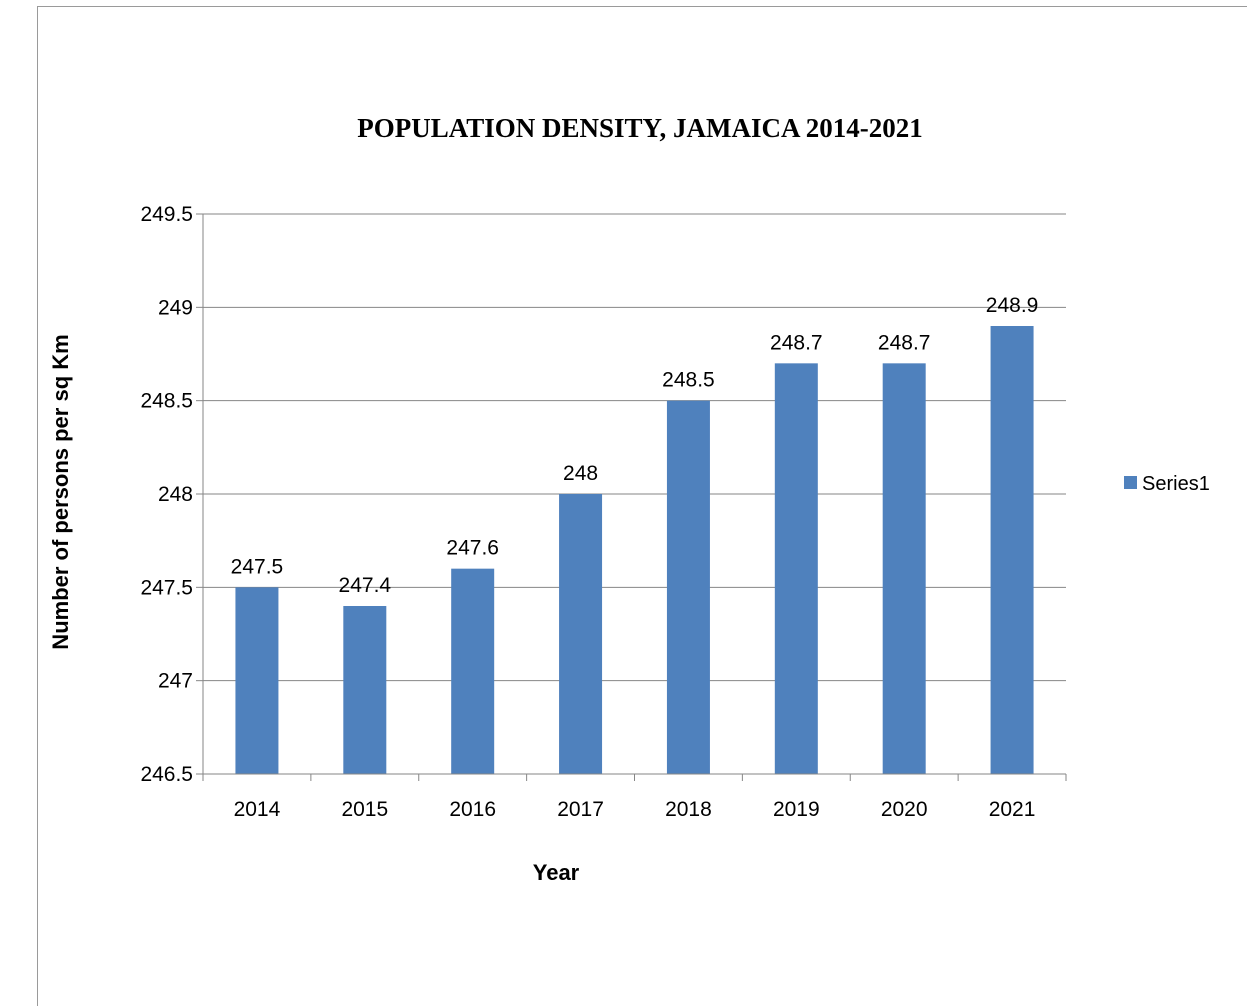 The width and height of the screenshot is (1247, 1006). Describe the element at coordinates (580, 809) in the screenshot. I see `x-tick-label-2017: 2017` at that location.